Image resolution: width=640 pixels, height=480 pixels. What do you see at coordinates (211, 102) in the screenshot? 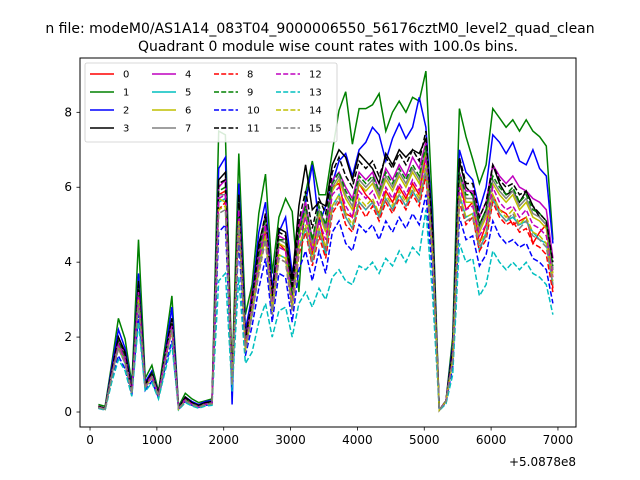
I see `legend-frame` at bounding box center [211, 102].